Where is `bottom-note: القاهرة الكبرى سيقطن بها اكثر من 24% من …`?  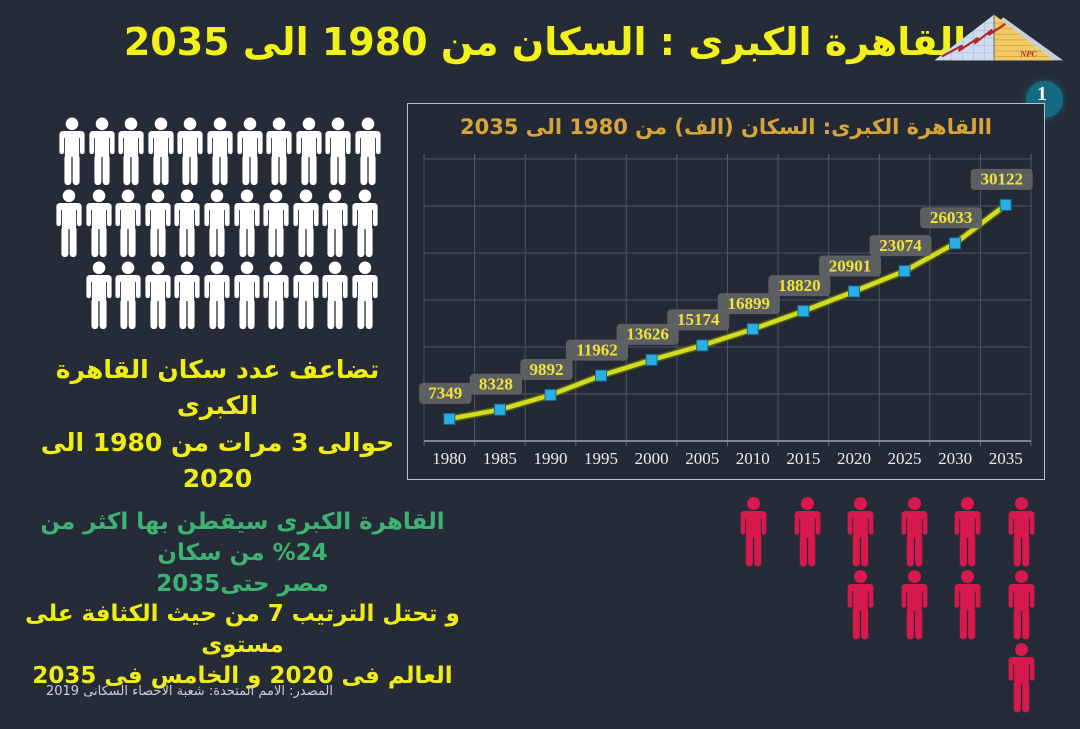
bottom-note: القاهرة الكبرى سيقطن بها اكثر من 24% من … is located at coordinates (242, 599).